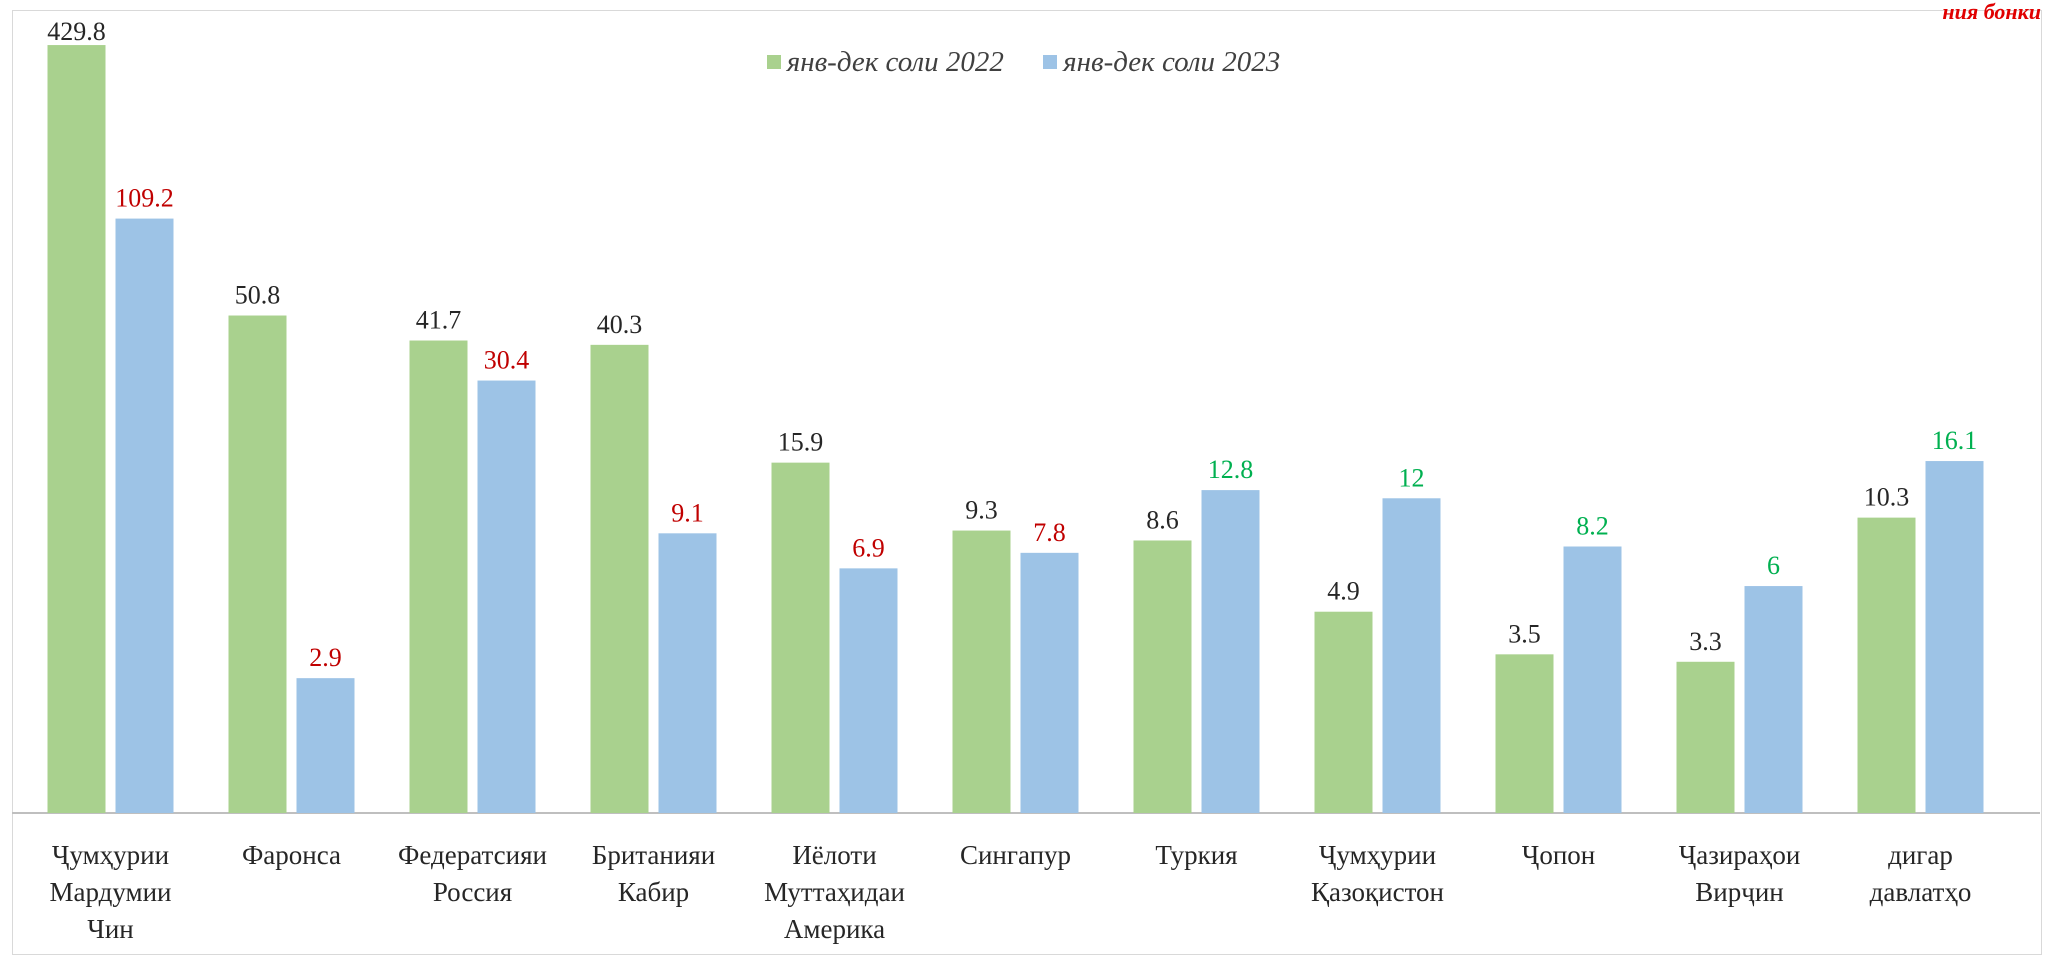 This screenshot has width=2047, height=960. Describe the element at coordinates (110, 929) in the screenshot. I see `category-label-line: Чин` at that location.